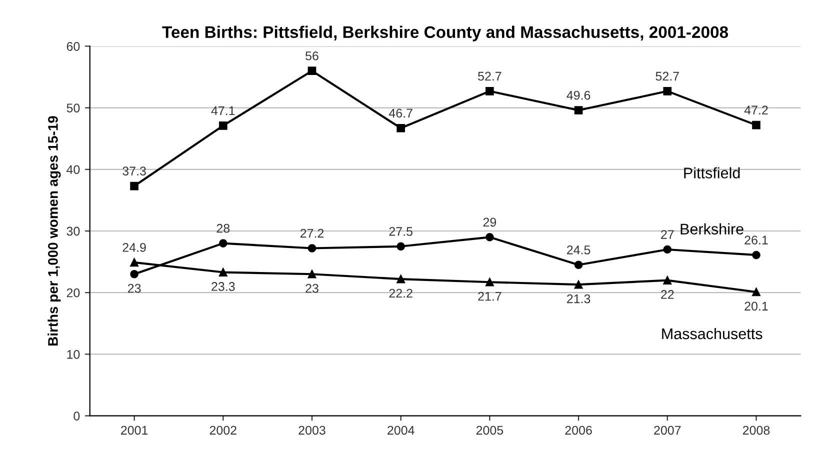 This screenshot has height=462, width=817. What do you see at coordinates (490, 430) in the screenshot?
I see `x-tick-label: 2005` at bounding box center [490, 430].